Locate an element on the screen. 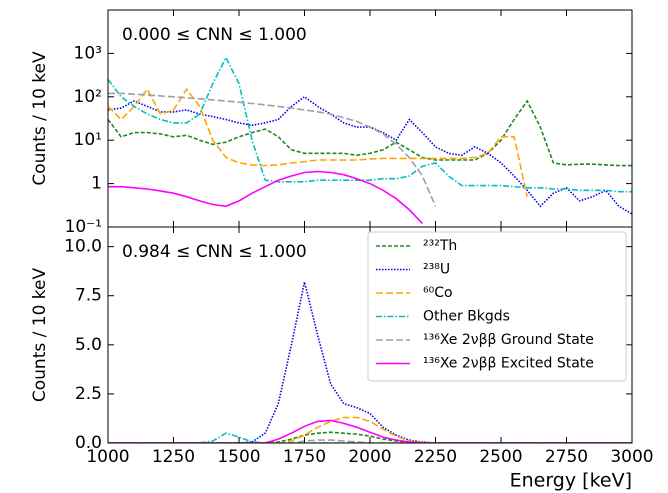 This screenshot has height=493, width=668. y-tick-label: 10⁻¹ is located at coordinates (83, 227).